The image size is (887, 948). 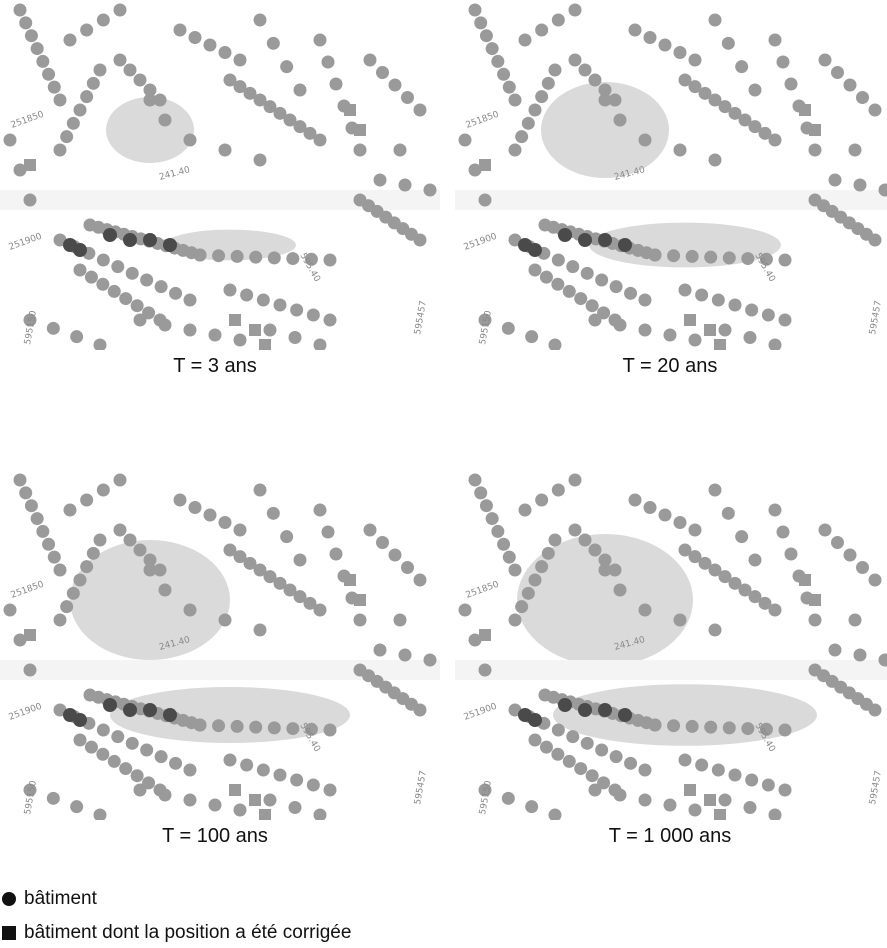 What do you see at coordinates (150, 130) in the screenshot?
I see `flood-zone` at bounding box center [150, 130].